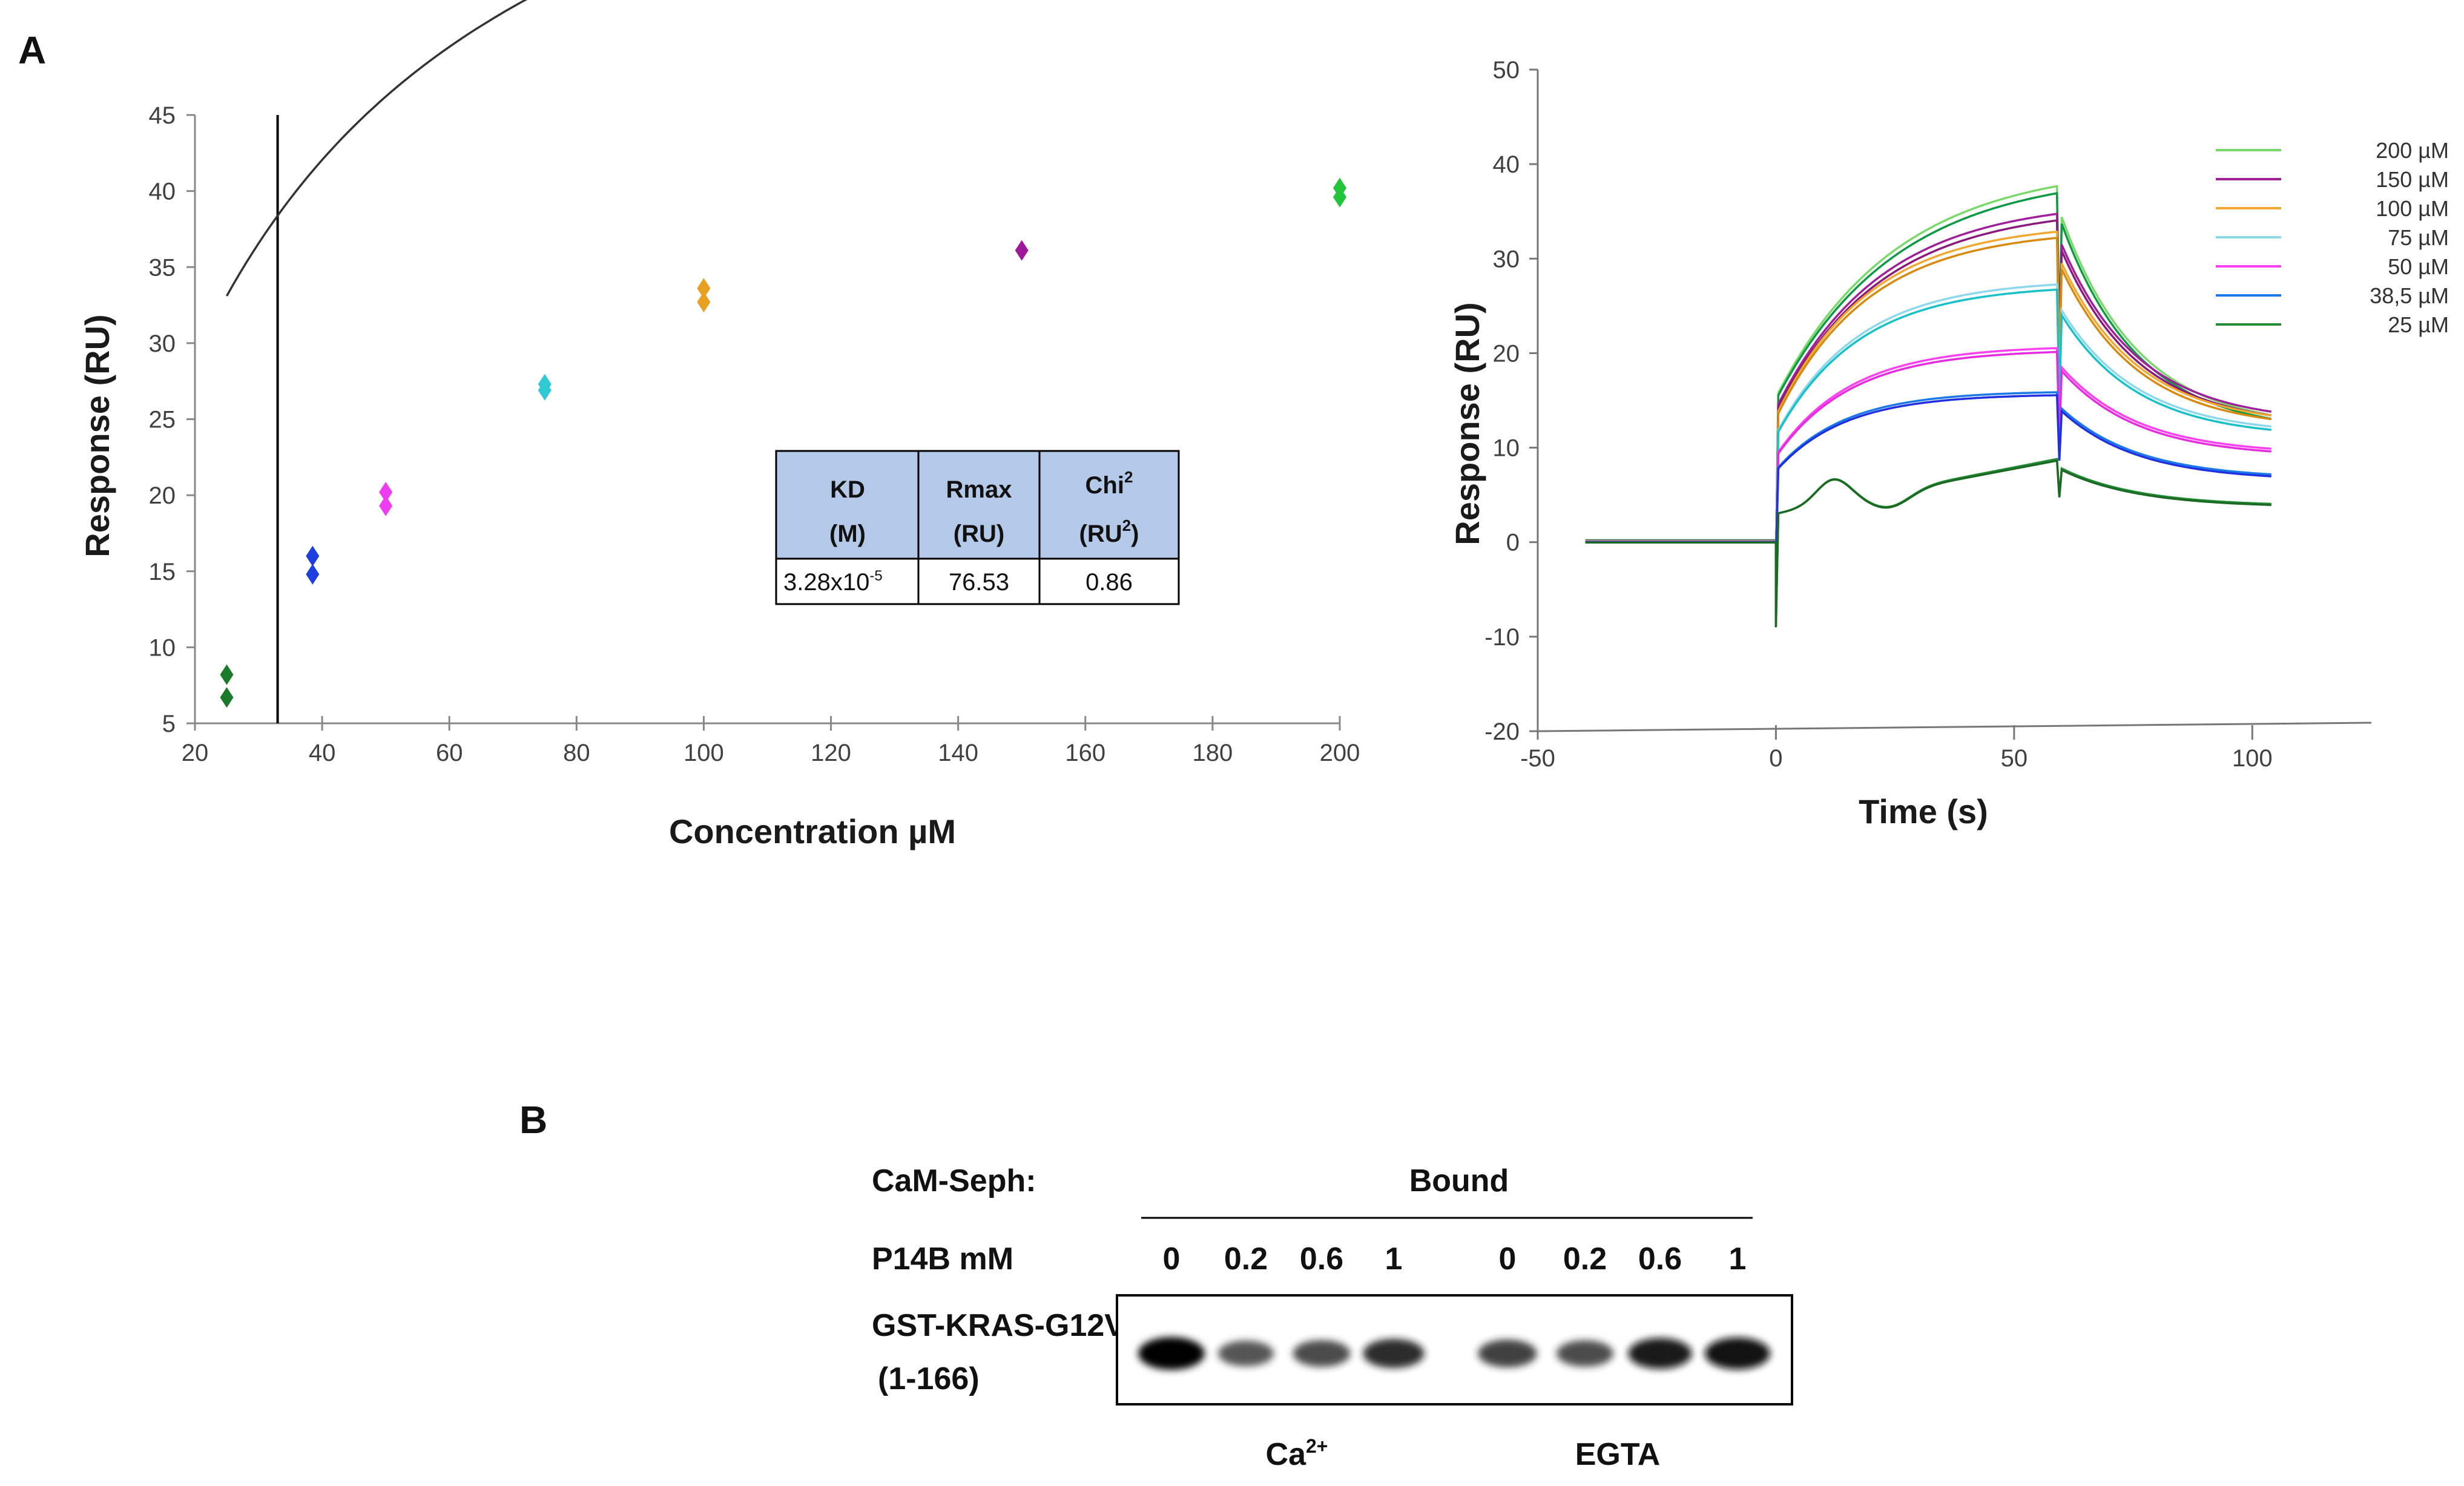 Image resolution: width=2464 pixels, height=1486 pixels. Describe the element at coordinates (162, 343) in the screenshot. I see `affinity-y-tick-label: 30` at that location.